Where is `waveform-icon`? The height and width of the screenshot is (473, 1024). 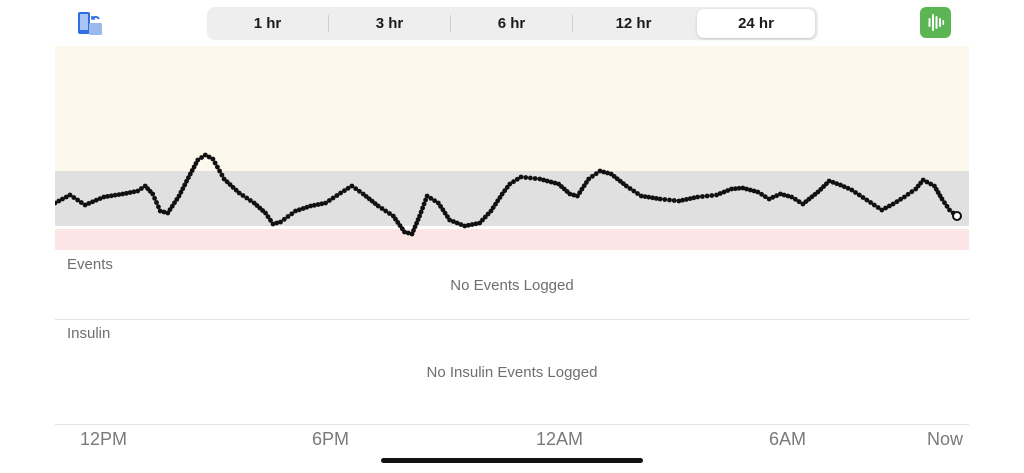
waveform-icon is located at coordinates (936, 22).